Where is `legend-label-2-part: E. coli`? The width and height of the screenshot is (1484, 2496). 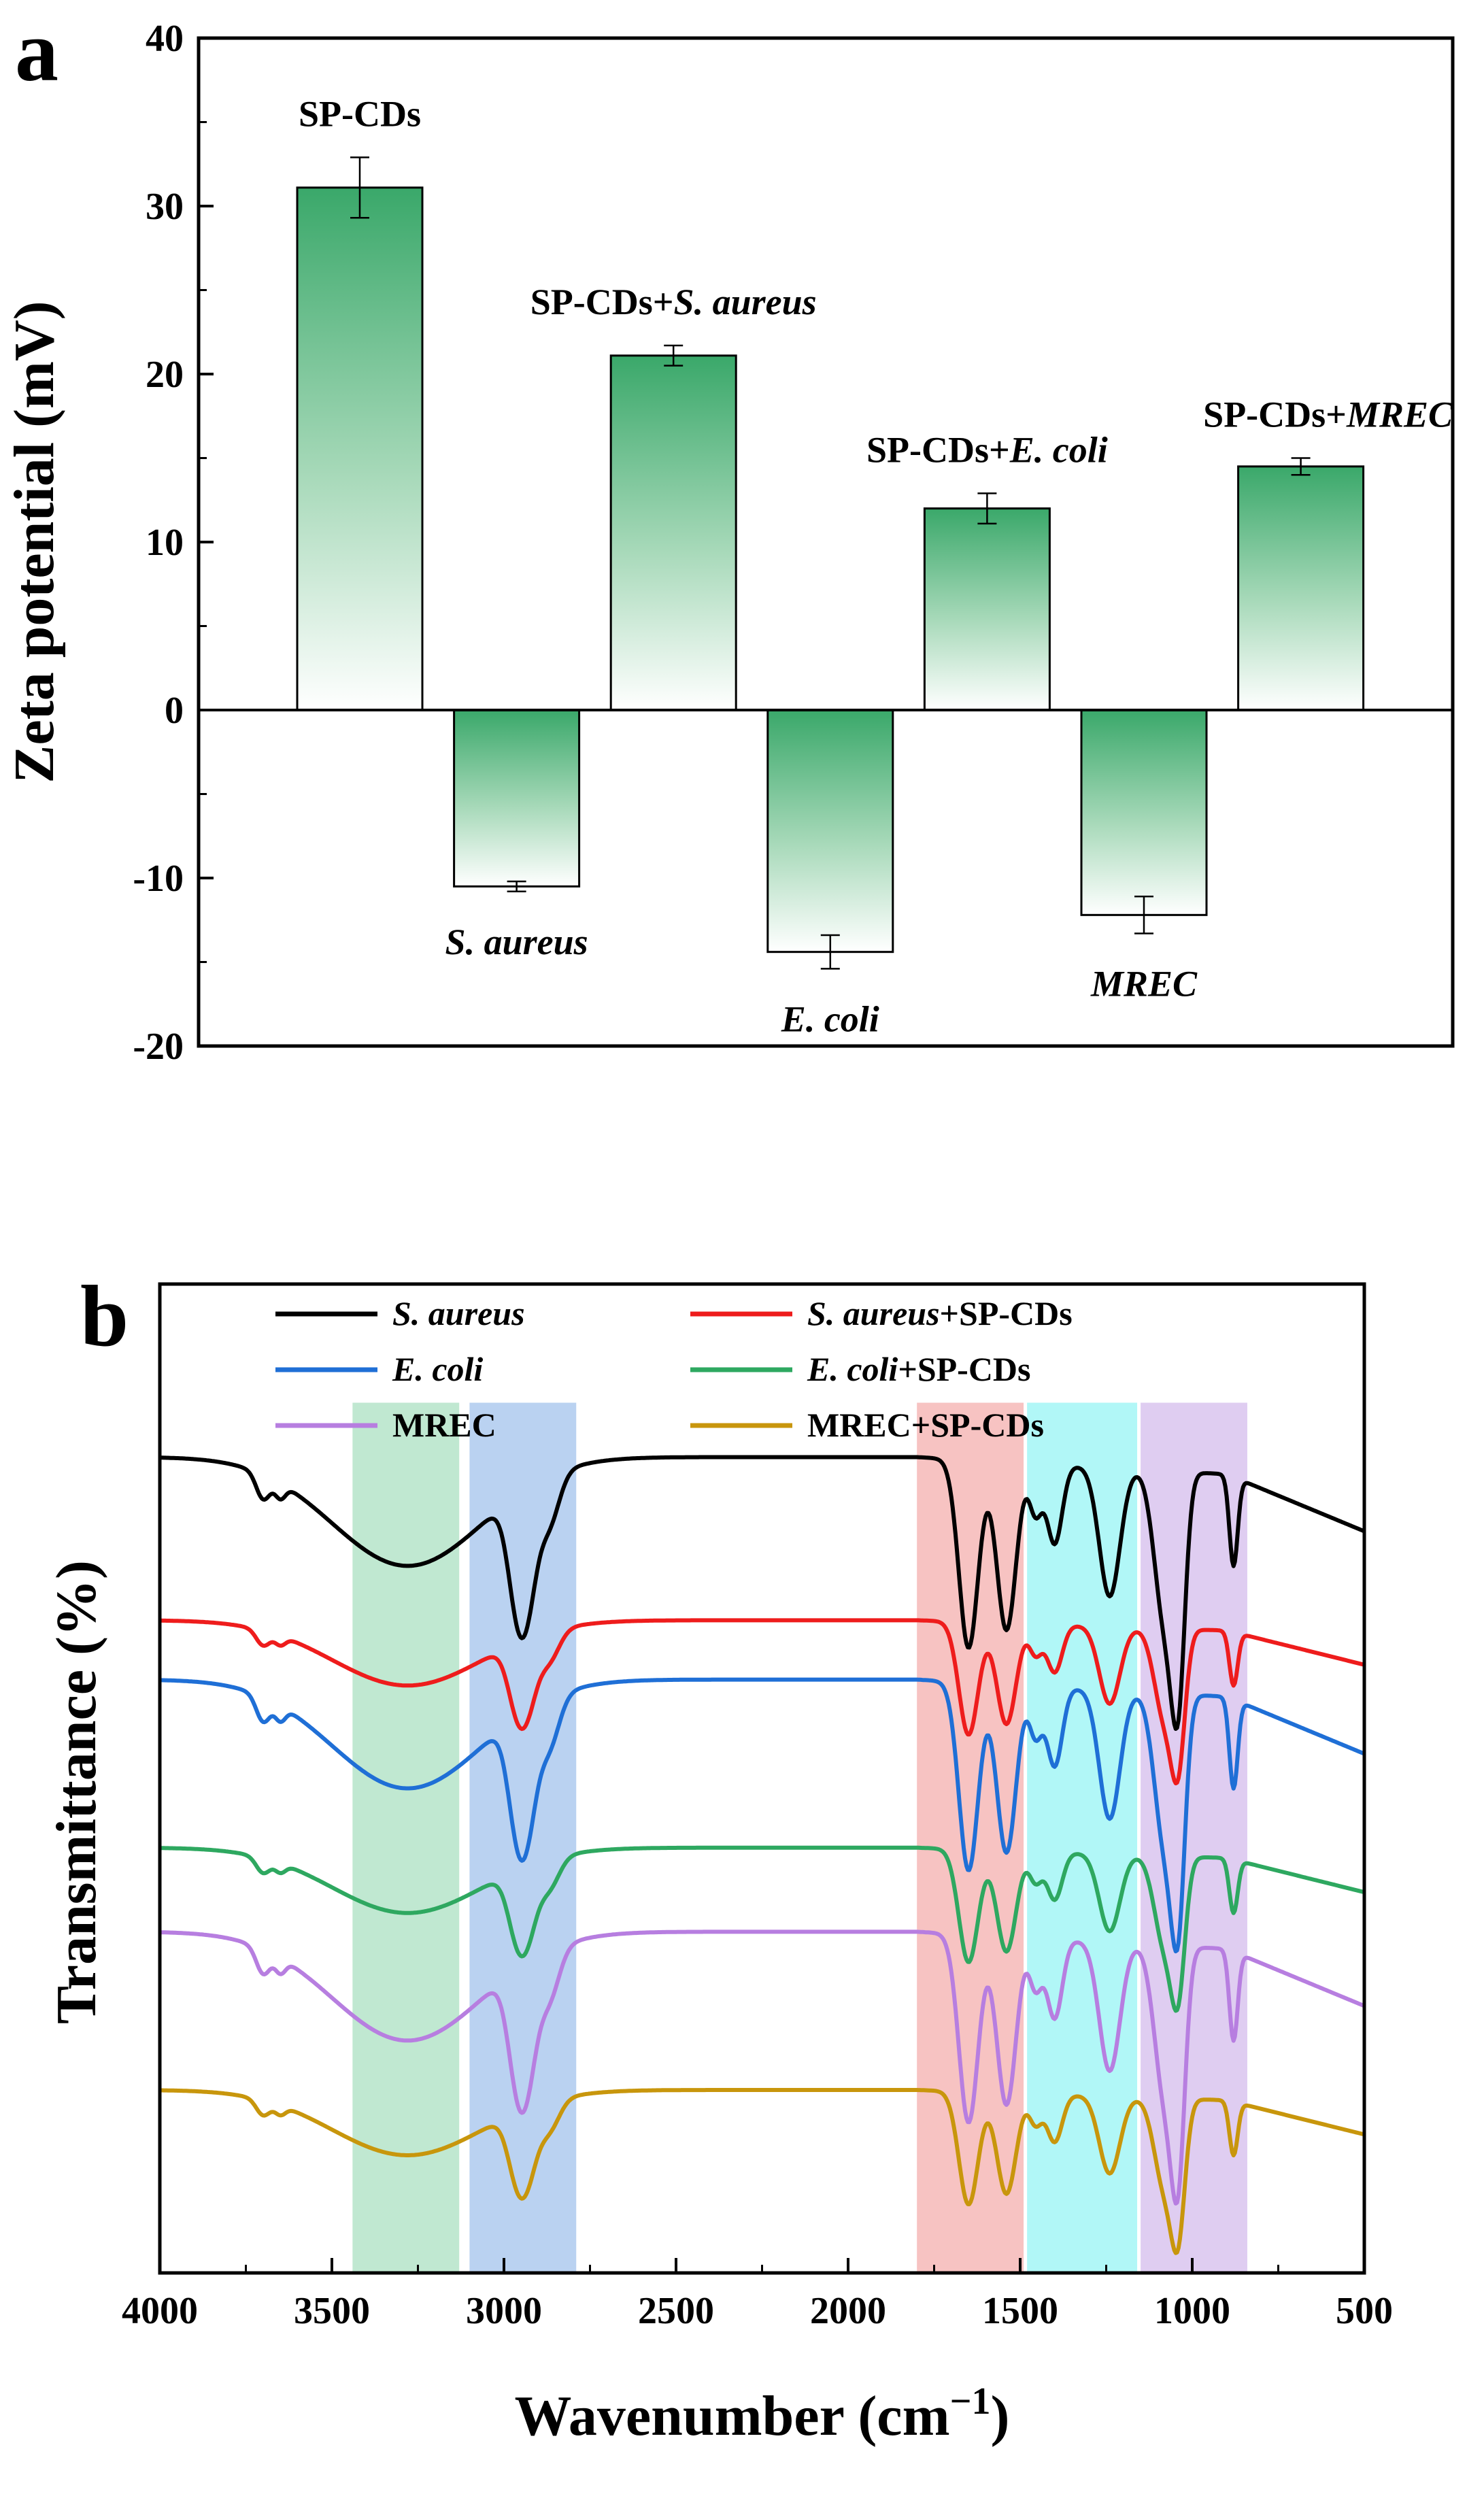
legend-label-2-part: E. coli is located at coordinates (438, 1369).